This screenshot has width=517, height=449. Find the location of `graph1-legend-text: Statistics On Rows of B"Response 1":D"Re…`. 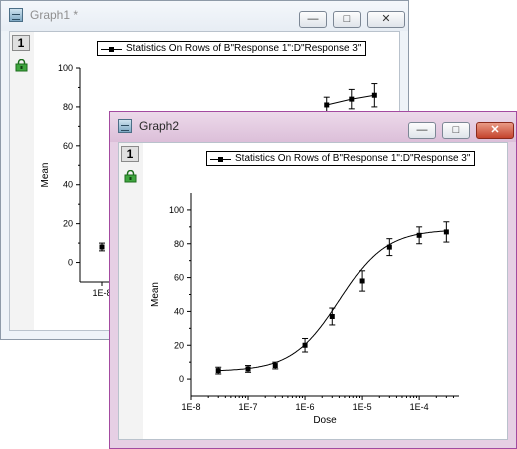

graph1-legend-text: Statistics On Rows of B"Response 1":D"Re… is located at coordinates (244, 48).